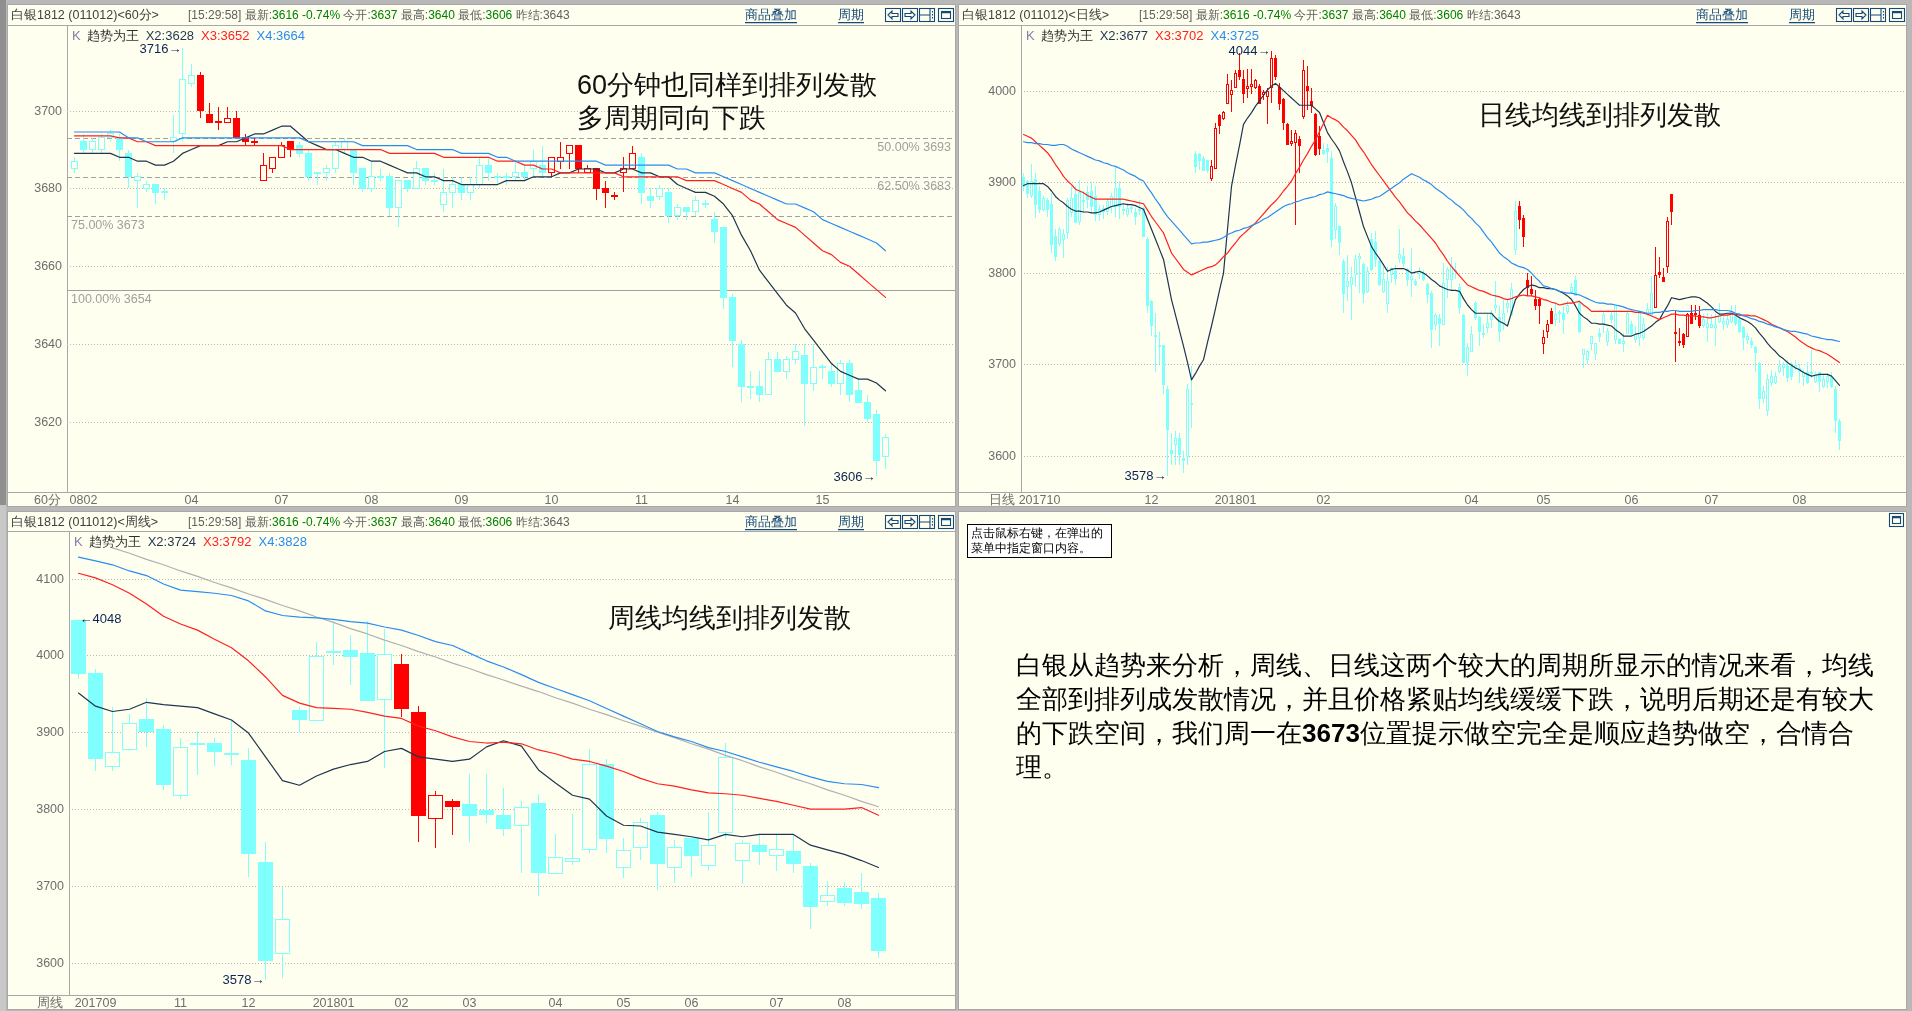  I want to click on text: 白银从趋势来分析，周线、日线这两个较大的周期所显示的情况来看，均线全部到排列成发散情况，并且价格紧贴均线缓缓下跌，说明后期还是有较大的下跌空间，我们周一在3673位置提示做空完全是顺应趋势做空，合情合理。, so click(1445, 716).